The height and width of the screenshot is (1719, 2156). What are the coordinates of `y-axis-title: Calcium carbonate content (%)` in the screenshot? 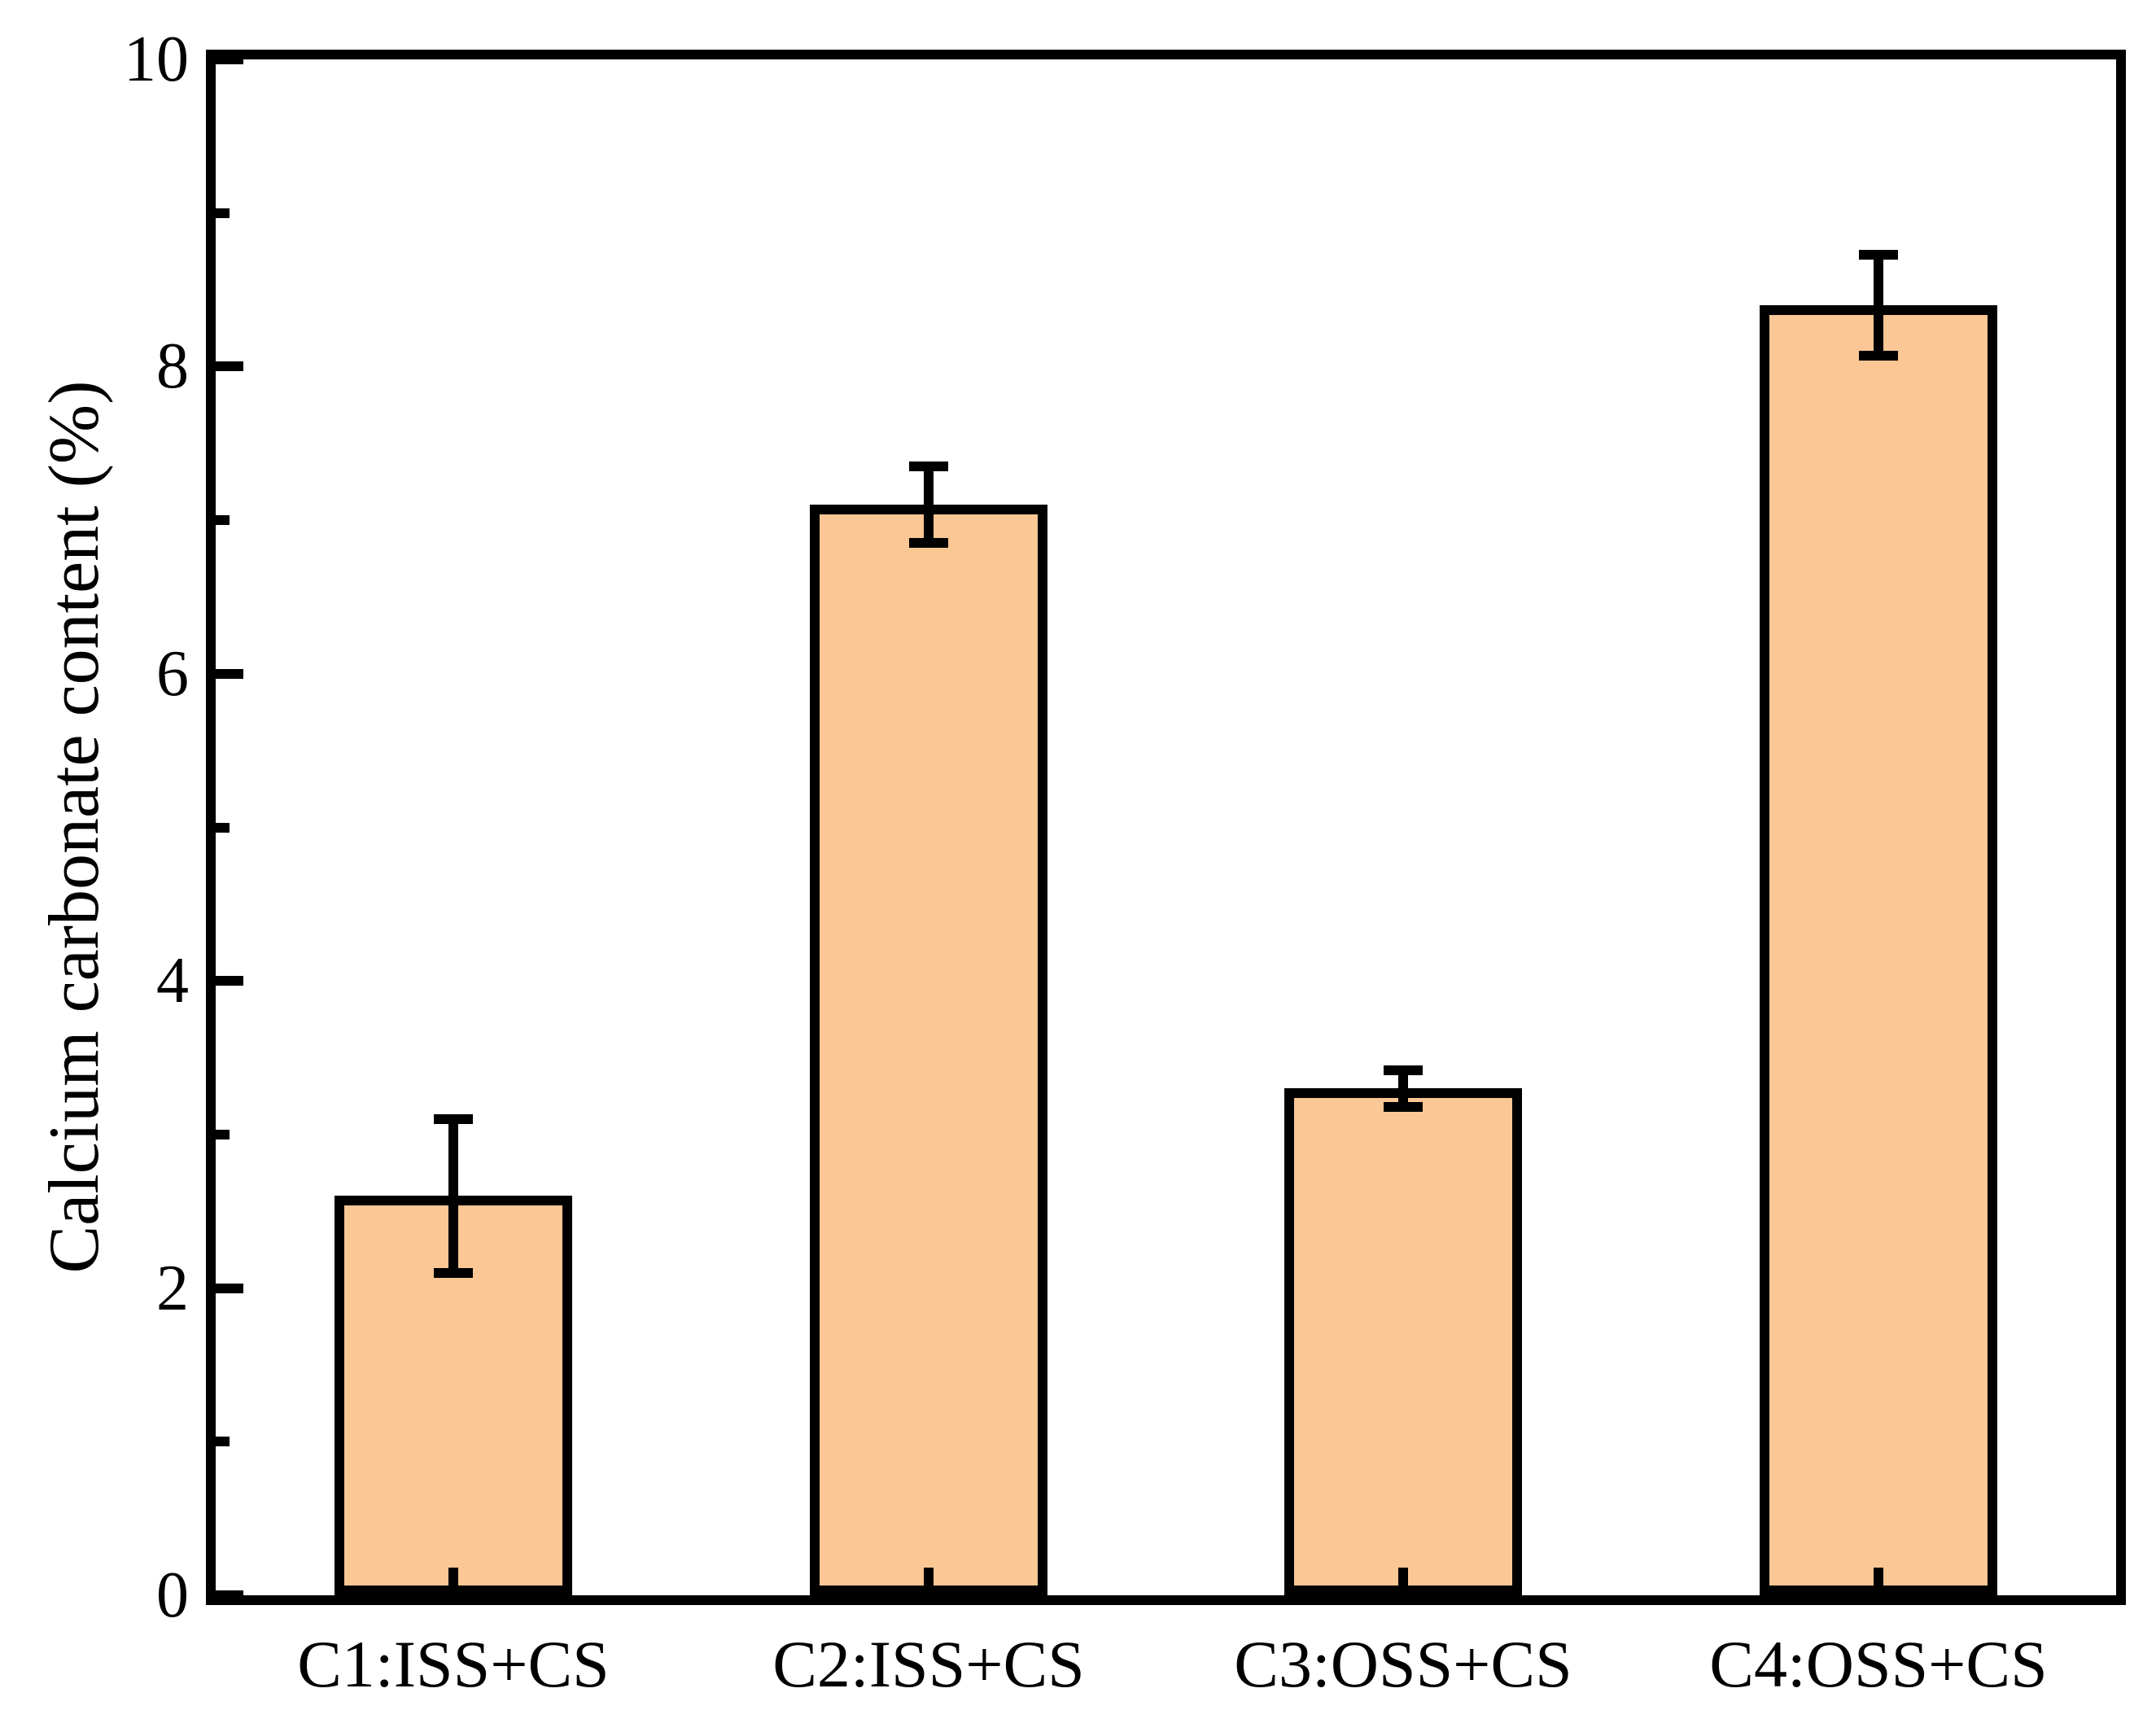 It's located at (74, 827).